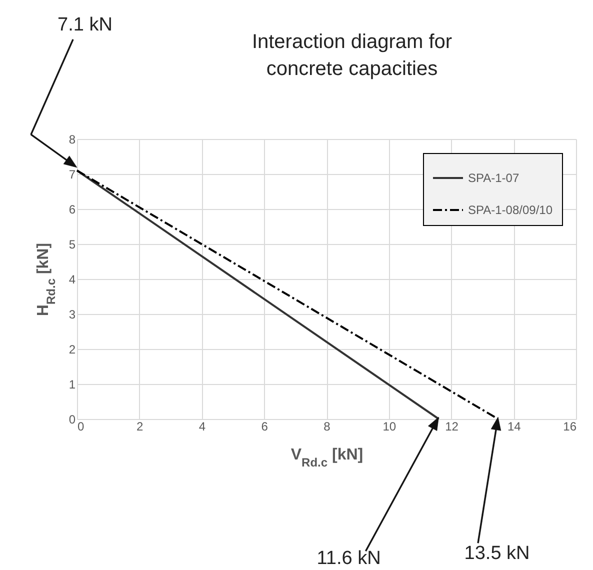  Describe the element at coordinates (570, 427) in the screenshot. I see `x-tick-label: 16` at that location.